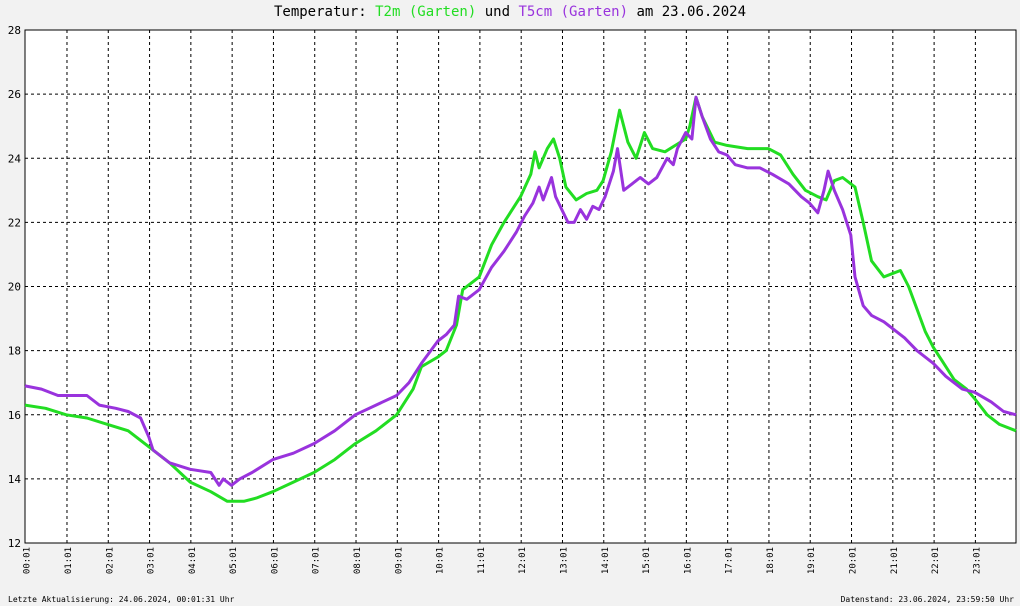  What do you see at coordinates (854, 560) in the screenshot?
I see `x-tick-label: 20:01` at bounding box center [854, 560].